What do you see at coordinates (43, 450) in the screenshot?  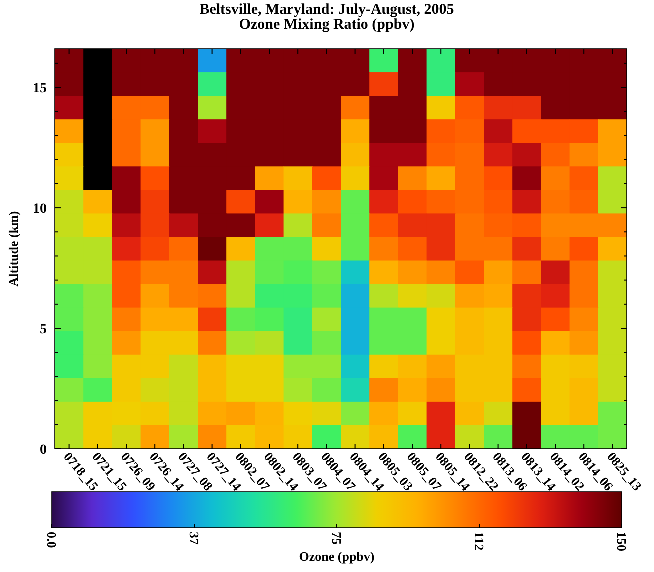 I see `y-tick-label: 0` at bounding box center [43, 450].